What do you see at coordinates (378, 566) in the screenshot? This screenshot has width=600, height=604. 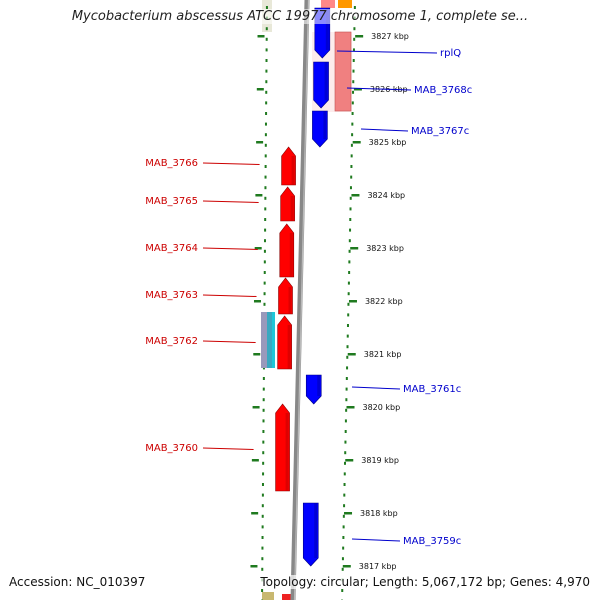 I see `tick-label: 3817 kbp` at bounding box center [378, 566].